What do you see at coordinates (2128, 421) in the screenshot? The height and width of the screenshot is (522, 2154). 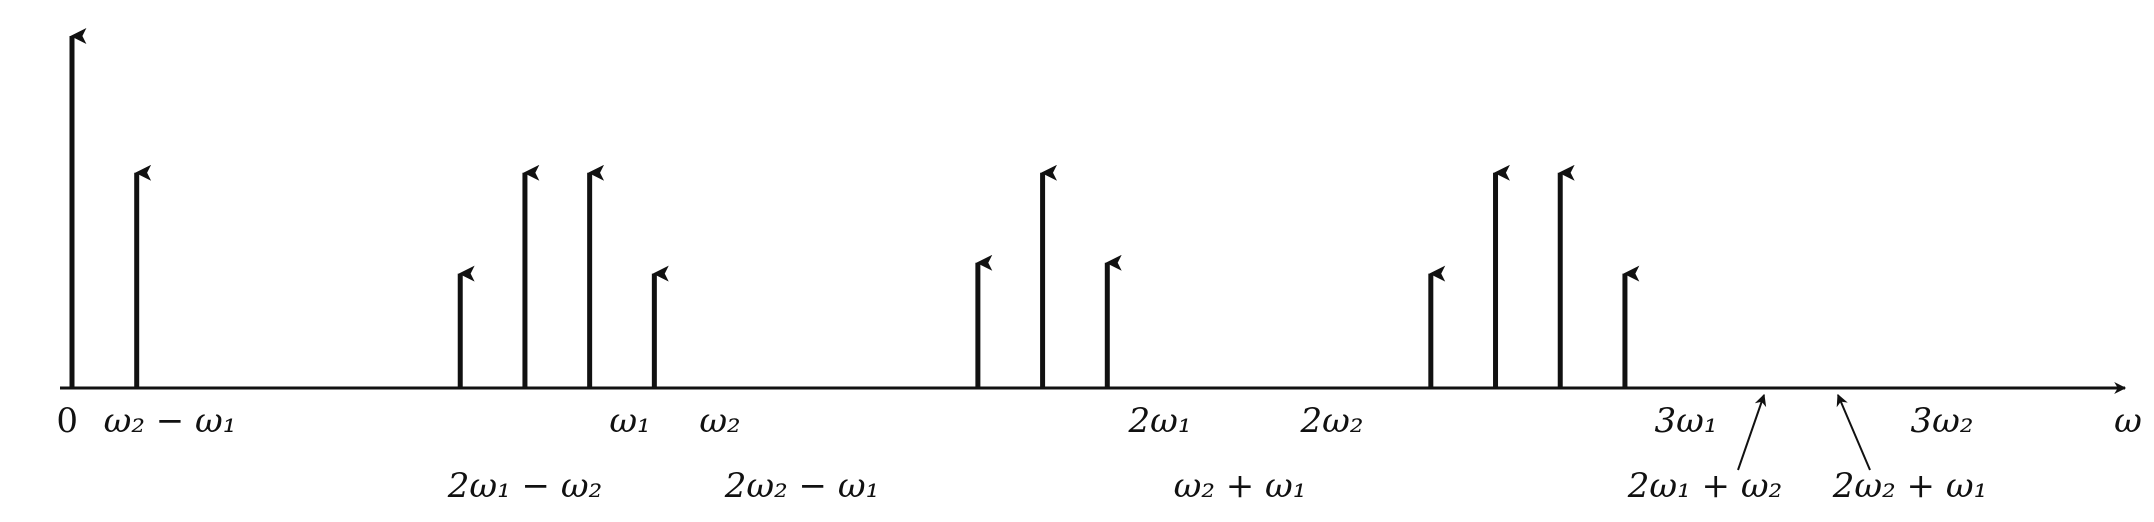 I see `axis-end-label: ω` at bounding box center [2128, 421].